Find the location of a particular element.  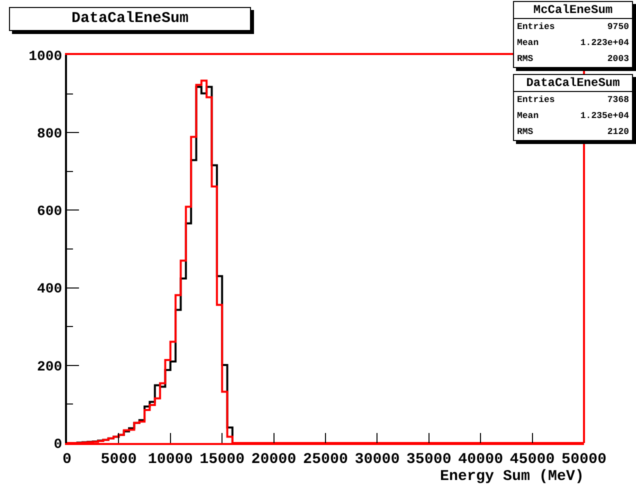

text: 1.223e+04 is located at coordinates (604, 43).